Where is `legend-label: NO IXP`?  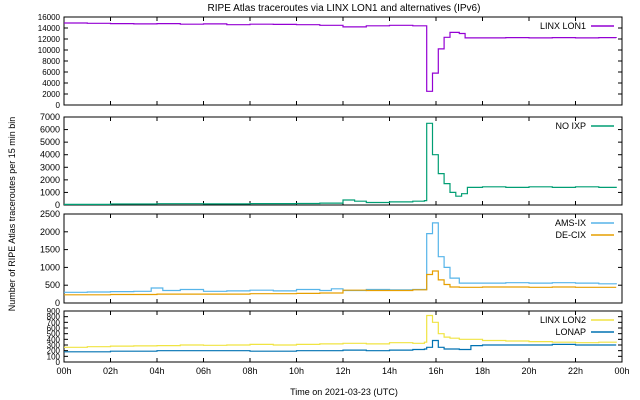
legend-label: NO IXP is located at coordinates (570, 126).